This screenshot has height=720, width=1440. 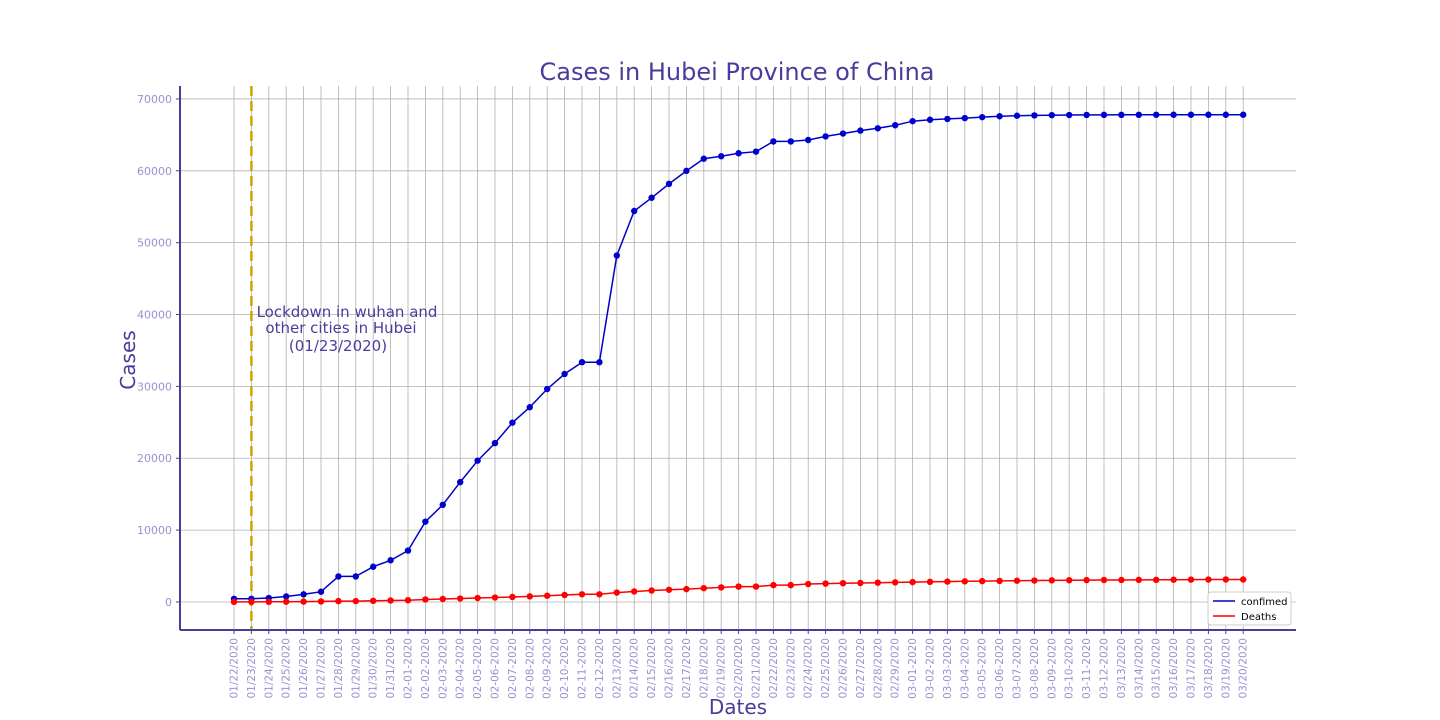 What do you see at coordinates (496, 668) in the screenshot?
I see `x-tick-label: 02-06-2020` at bounding box center [496, 668].